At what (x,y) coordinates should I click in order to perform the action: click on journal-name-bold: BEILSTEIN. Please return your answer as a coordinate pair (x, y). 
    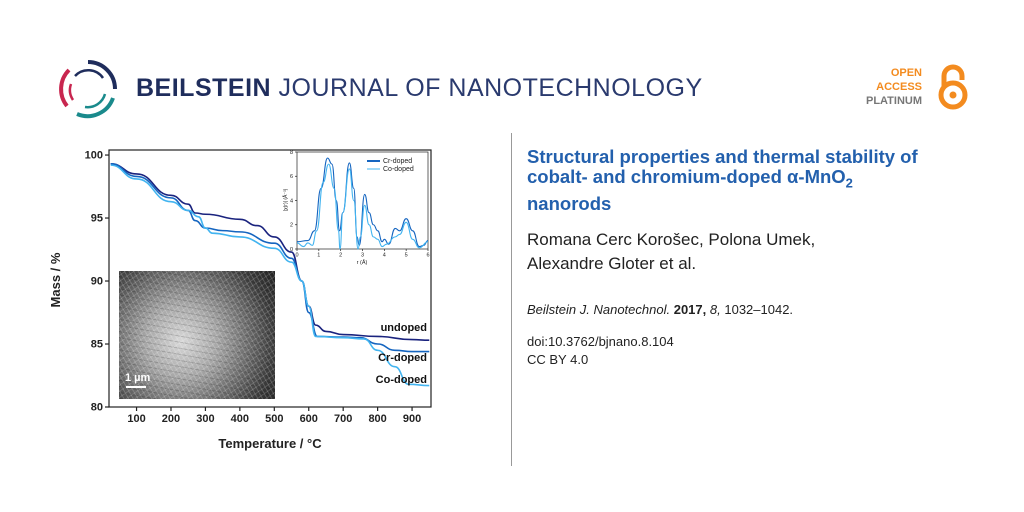
    Looking at the image, I should click on (204, 88).